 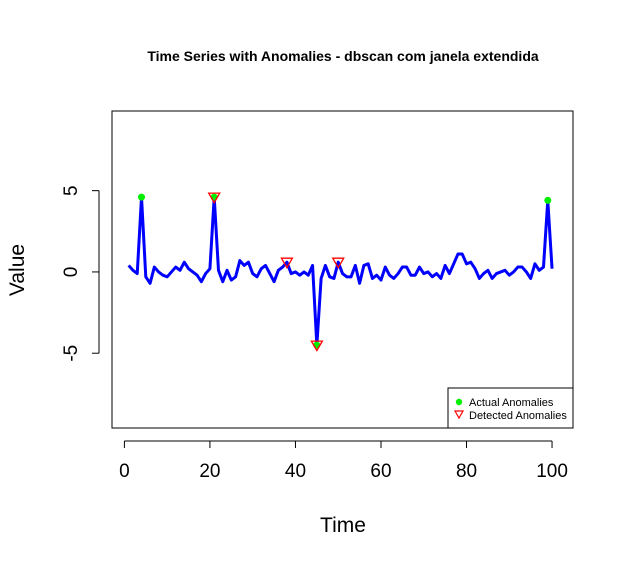 I want to click on legend-detected-marker, so click(x=459, y=415).